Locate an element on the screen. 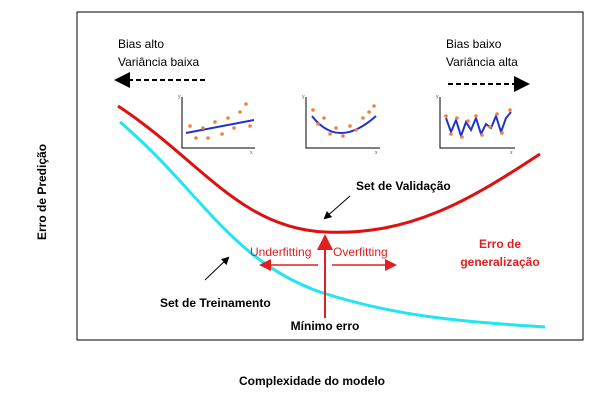  note-text: Variância baixa is located at coordinates (158, 62).